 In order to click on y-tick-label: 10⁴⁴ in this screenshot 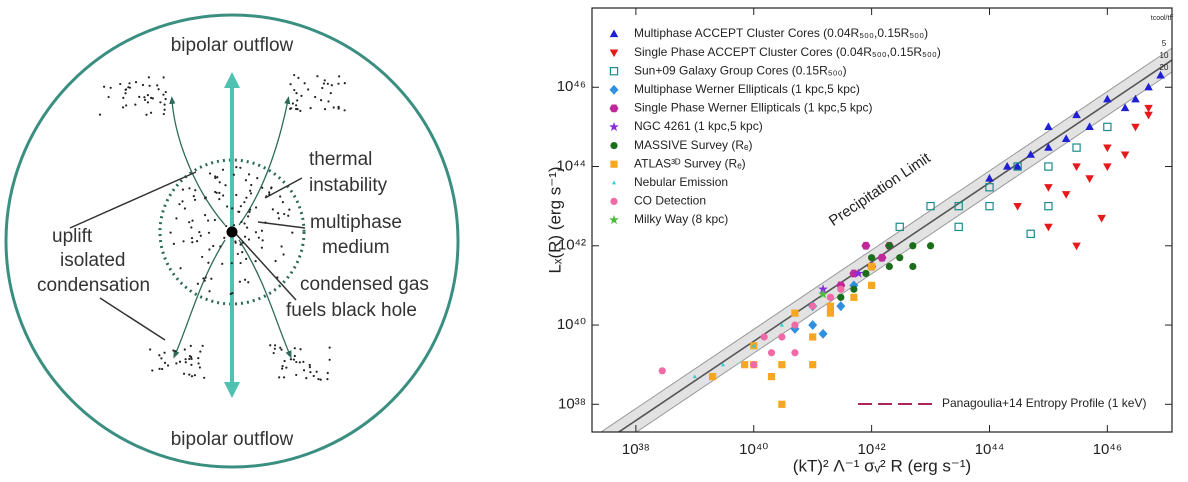, I will do `click(571, 165)`.